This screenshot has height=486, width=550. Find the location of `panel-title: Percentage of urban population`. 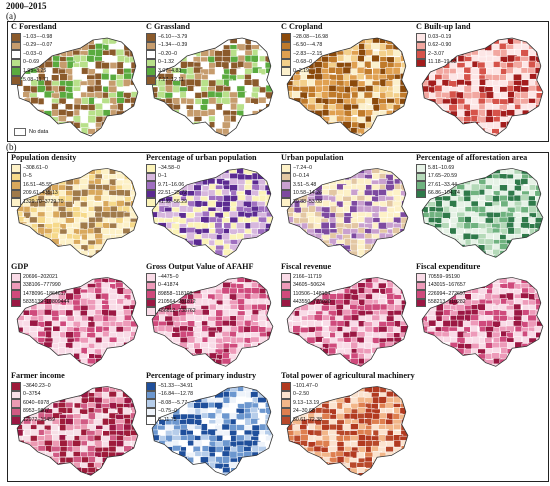

panel-title: Percentage of urban population is located at coordinates (201, 157).